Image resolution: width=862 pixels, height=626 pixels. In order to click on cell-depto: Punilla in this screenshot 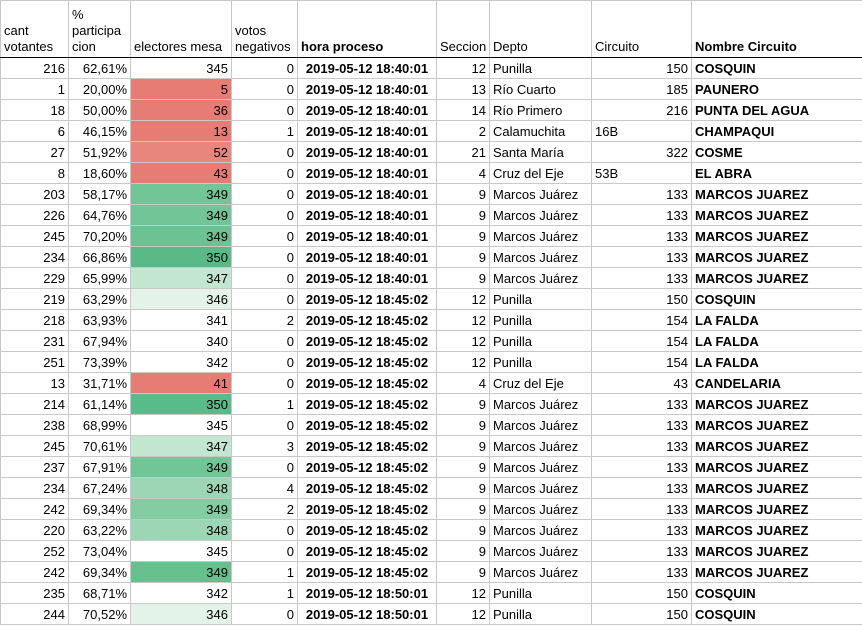, I will do `click(540, 320)`.